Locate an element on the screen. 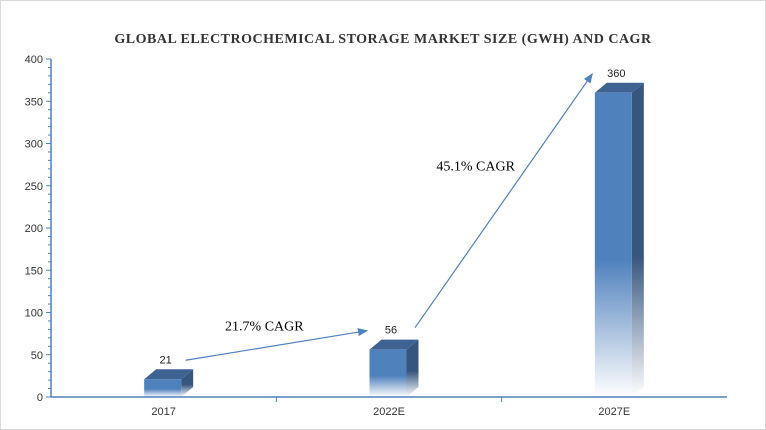  data-label: 21 is located at coordinates (166, 360).